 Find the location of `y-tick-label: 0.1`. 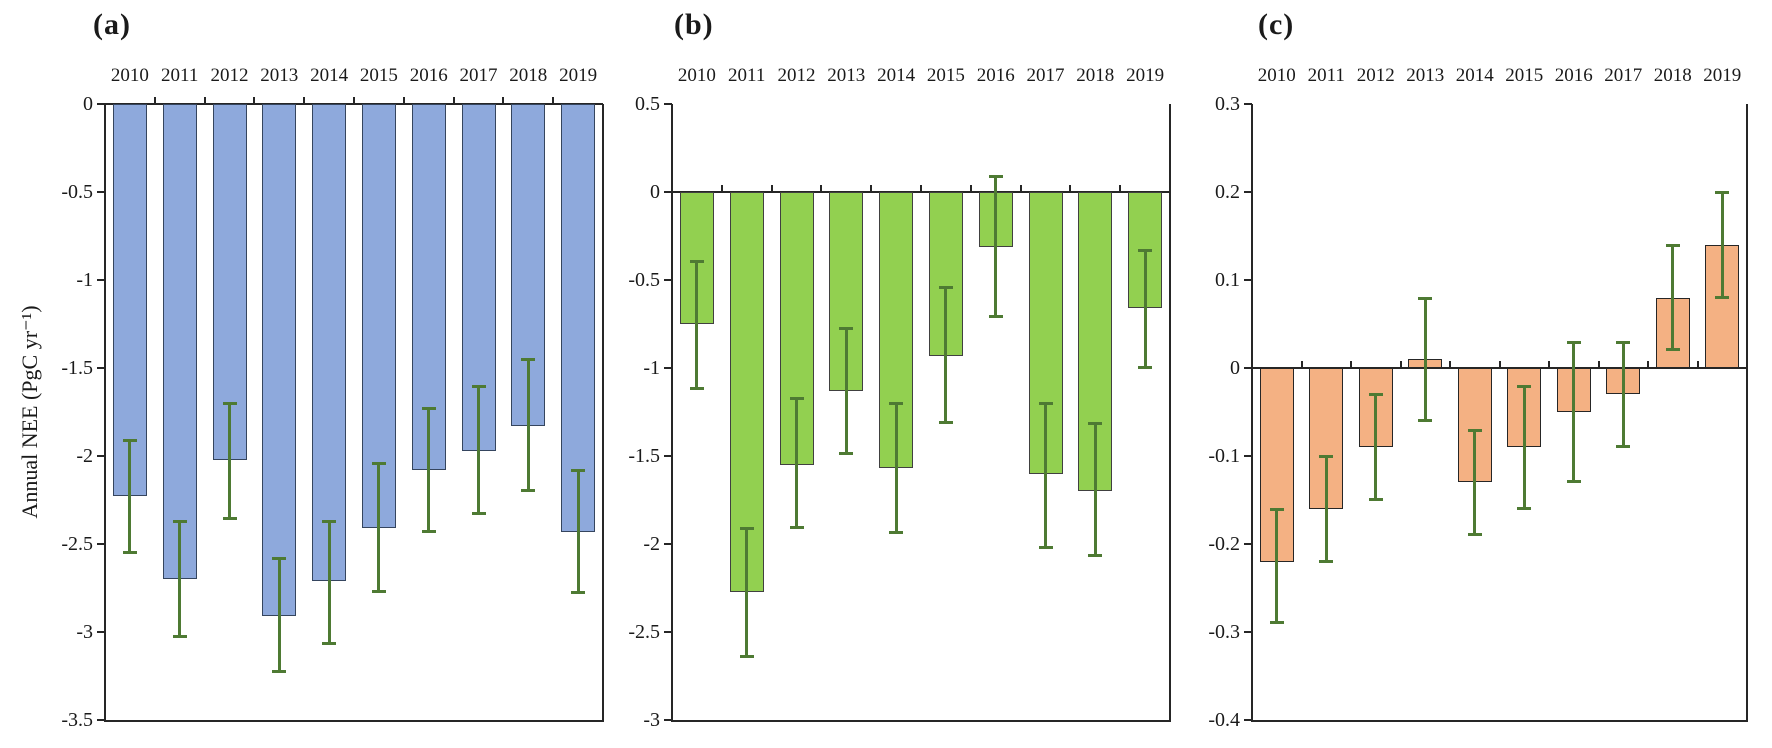

y-tick-label: 0.1 is located at coordinates (1227, 280).